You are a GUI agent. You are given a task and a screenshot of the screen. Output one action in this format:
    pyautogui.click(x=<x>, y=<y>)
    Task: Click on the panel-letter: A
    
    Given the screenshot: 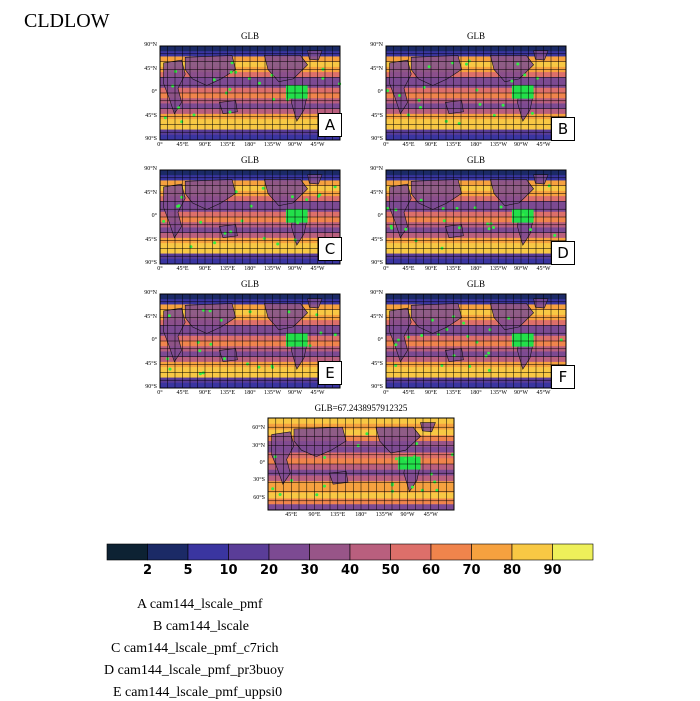 What is the action you would take?
    pyautogui.click(x=330, y=125)
    